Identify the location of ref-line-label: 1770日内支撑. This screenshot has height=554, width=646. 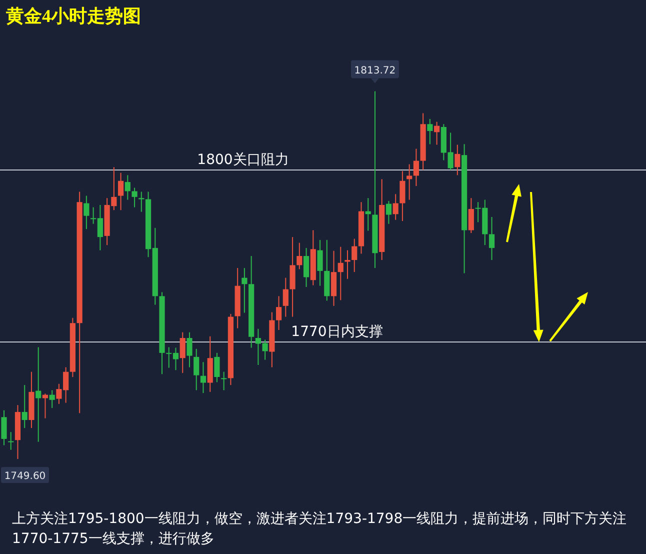
(337, 332).